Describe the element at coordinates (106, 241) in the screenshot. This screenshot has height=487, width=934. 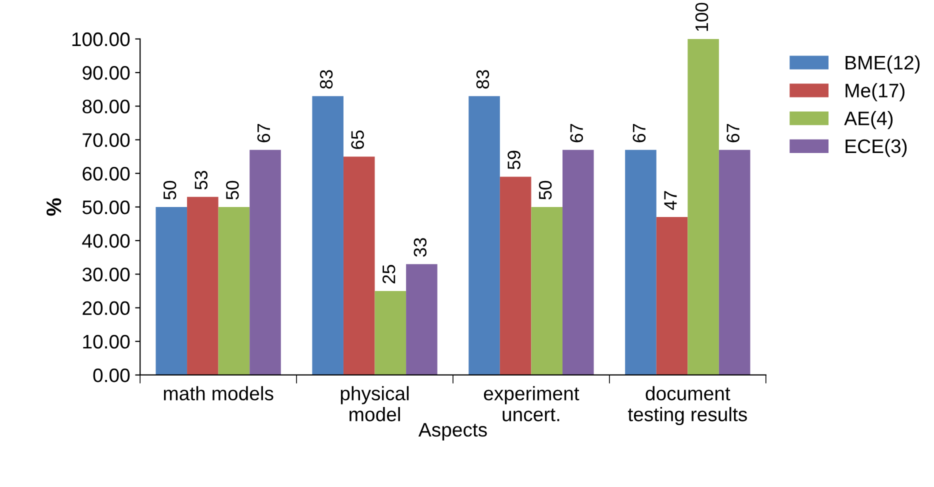
I see `y-tick-label: 40.00` at that location.